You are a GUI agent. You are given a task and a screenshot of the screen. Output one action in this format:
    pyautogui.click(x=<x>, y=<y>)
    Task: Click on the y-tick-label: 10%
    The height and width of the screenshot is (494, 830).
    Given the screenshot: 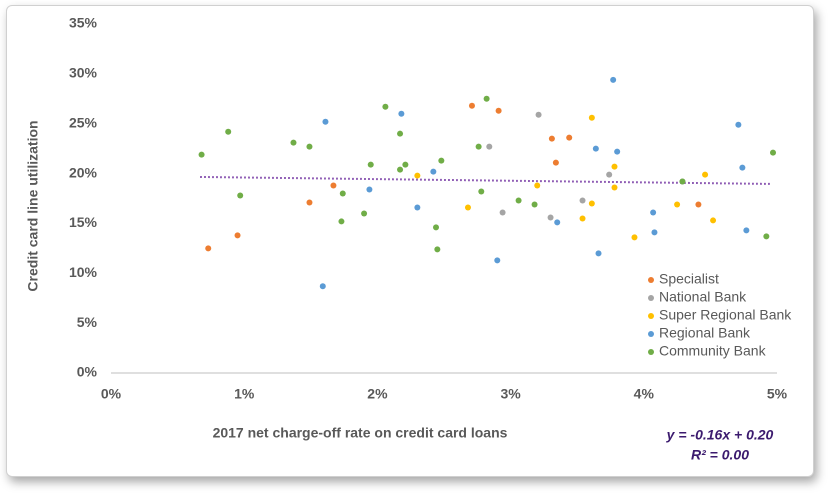 What is the action you would take?
    pyautogui.click(x=83, y=272)
    